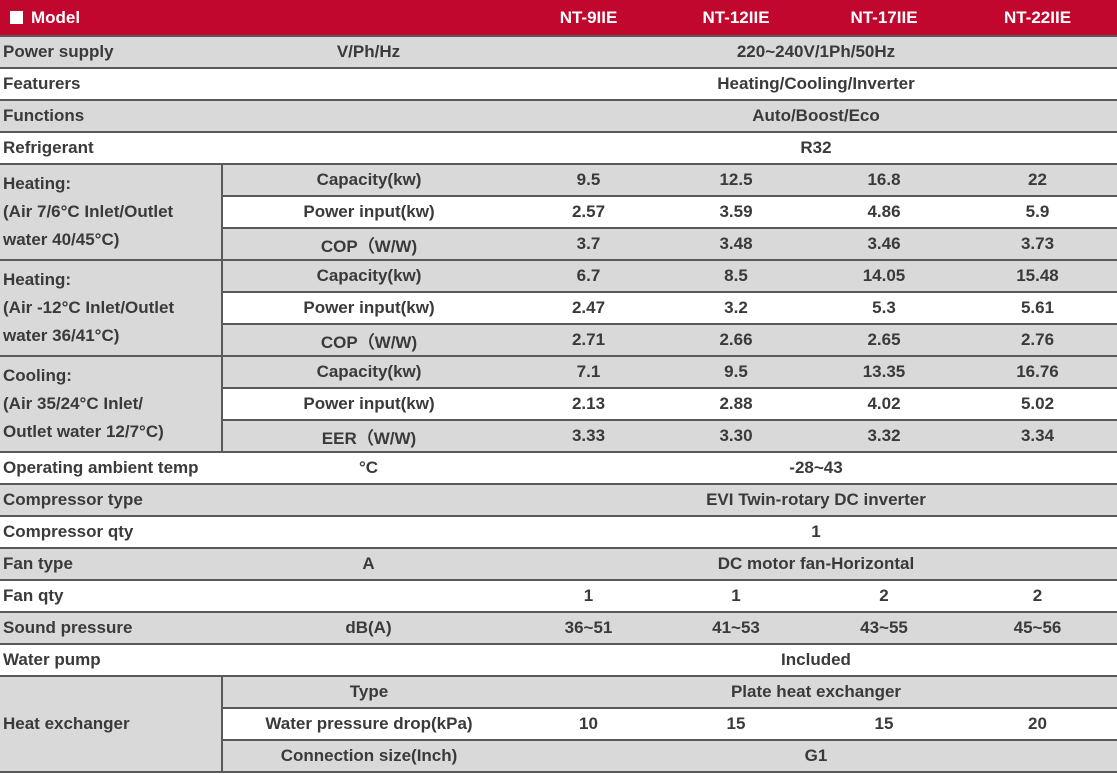 This screenshot has height=775, width=1117. What do you see at coordinates (736, 340) in the screenshot?
I see `value-cell: 2.66` at bounding box center [736, 340].